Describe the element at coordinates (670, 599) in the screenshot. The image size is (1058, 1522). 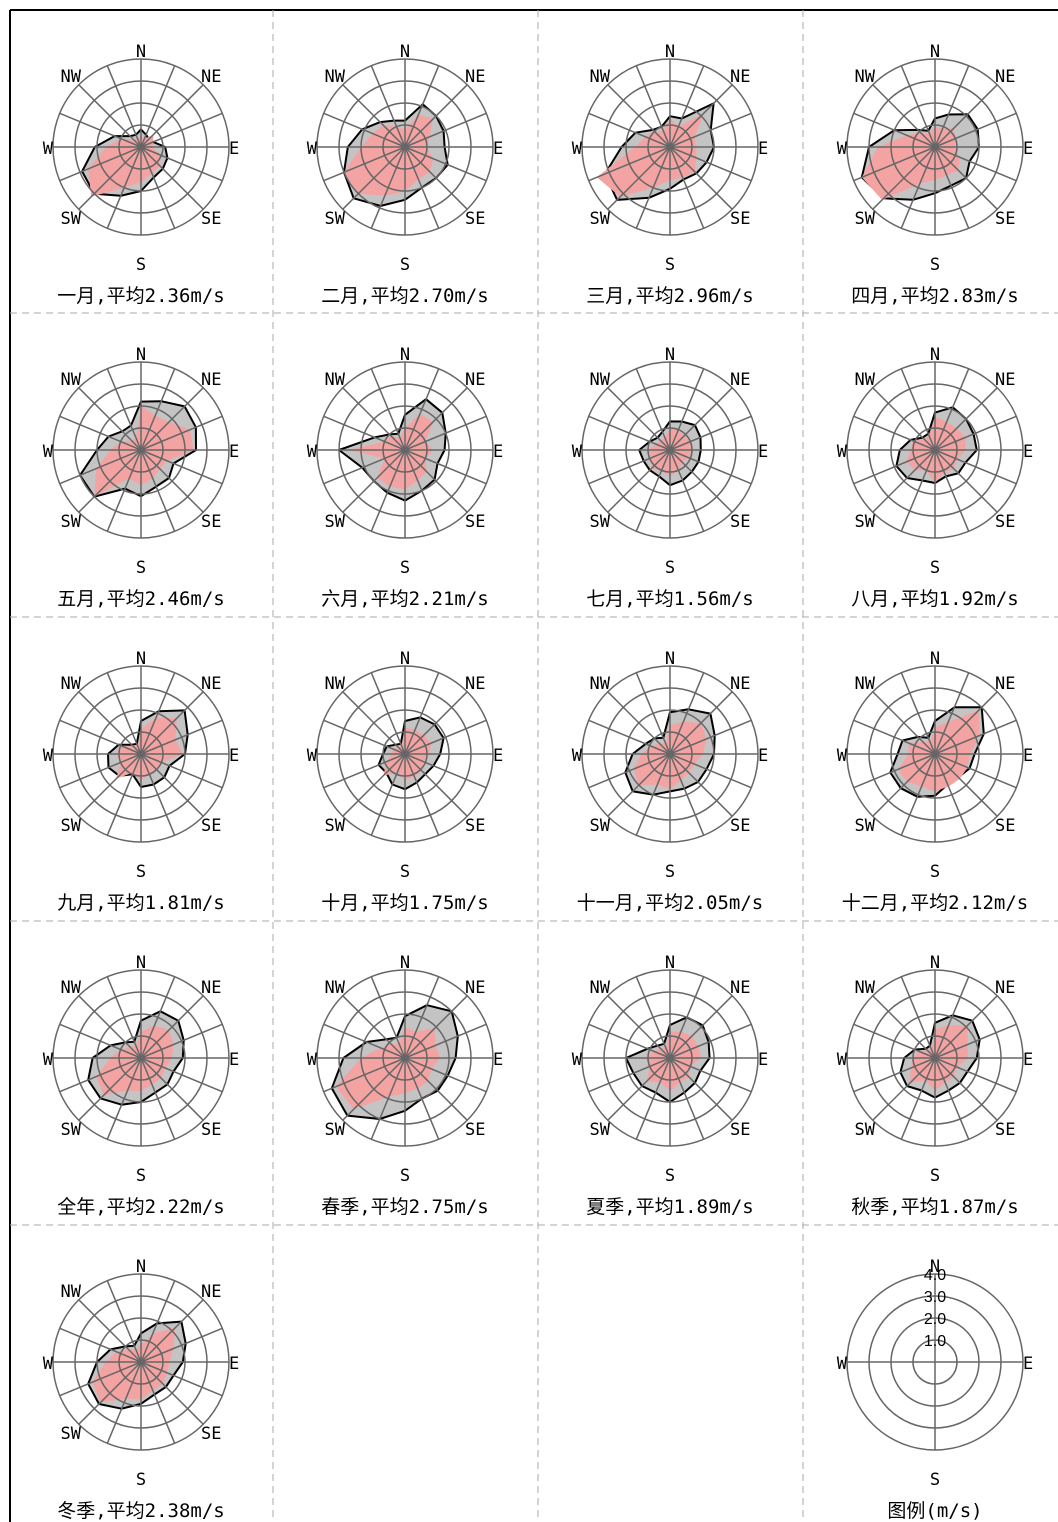
I see `panel-caption: 七月,平均1.56m/s` at that location.